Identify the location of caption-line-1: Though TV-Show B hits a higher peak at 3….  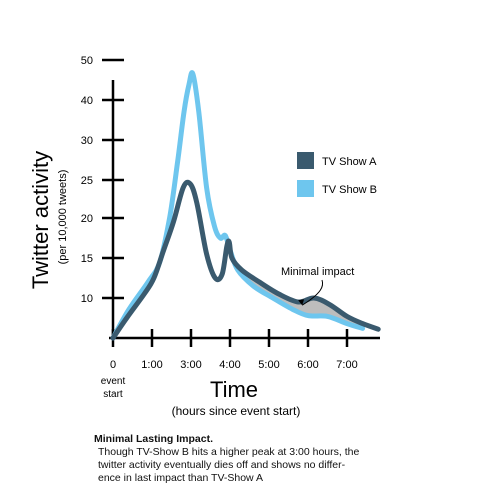
(229, 452).